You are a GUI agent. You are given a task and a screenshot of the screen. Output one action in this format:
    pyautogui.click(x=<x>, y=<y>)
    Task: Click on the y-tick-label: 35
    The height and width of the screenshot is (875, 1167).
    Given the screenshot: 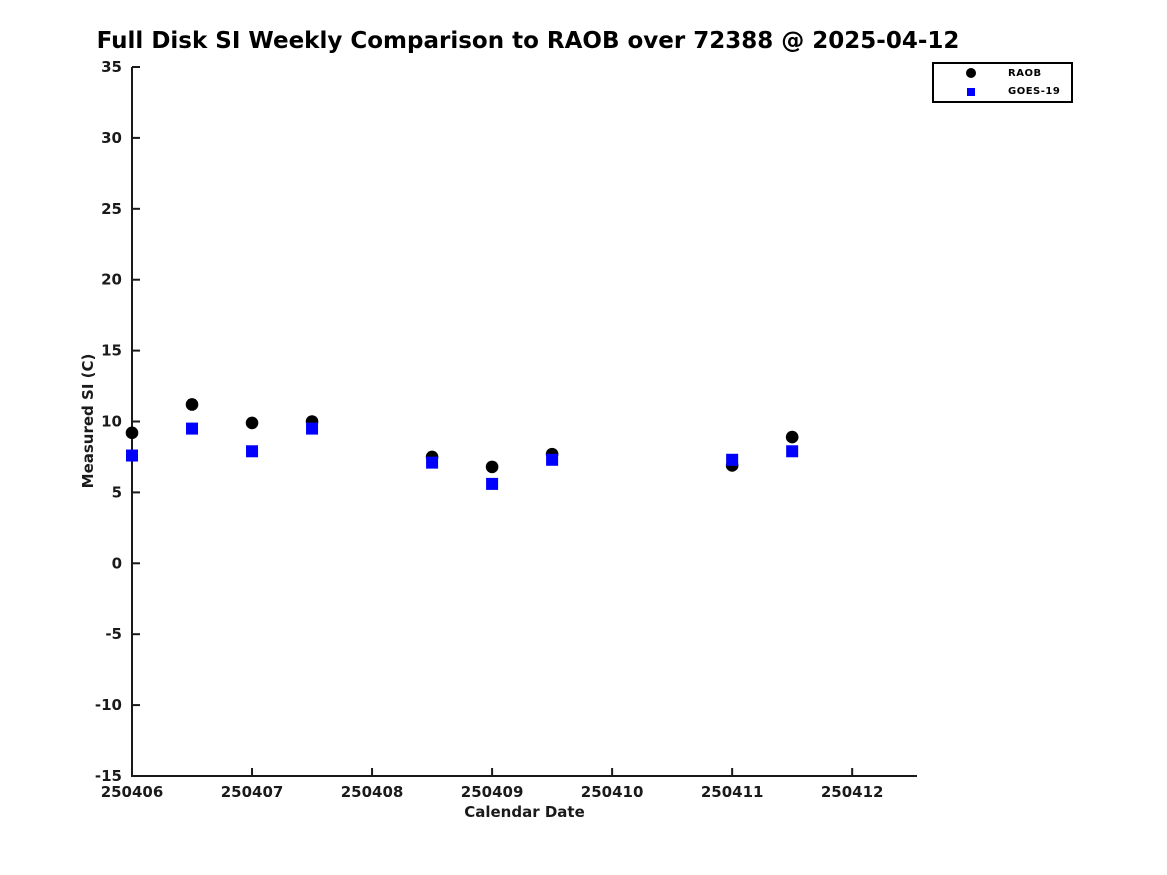 What is the action you would take?
    pyautogui.click(x=111, y=67)
    